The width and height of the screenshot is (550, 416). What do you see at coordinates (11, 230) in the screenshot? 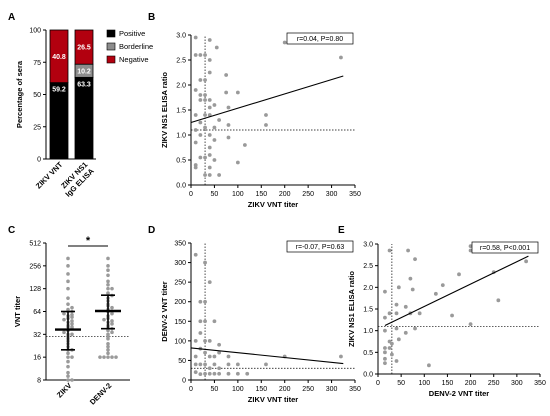
I see `panel-label-c: C` at bounding box center [11, 230].